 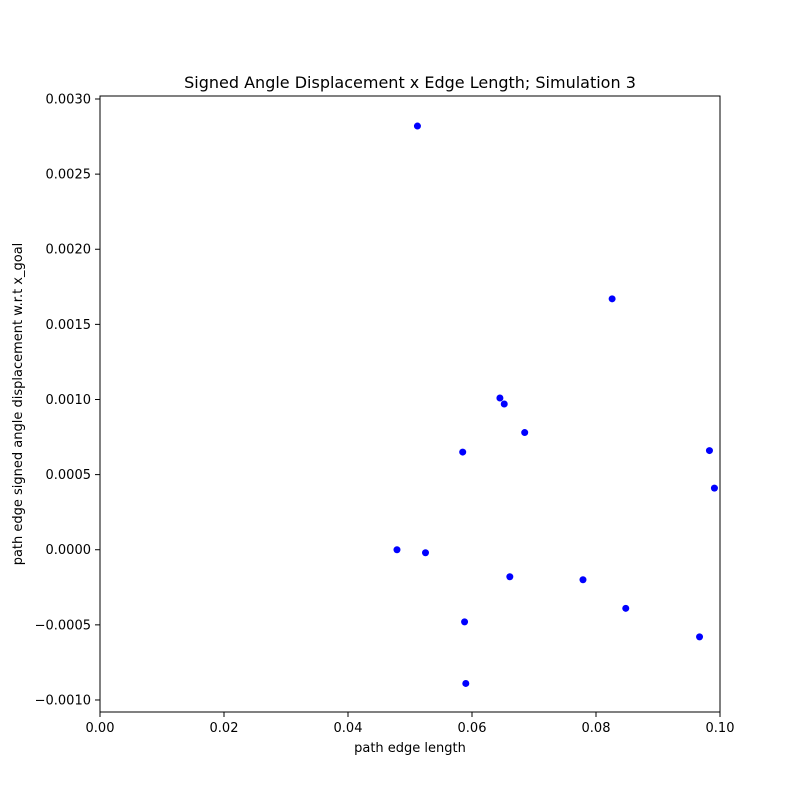 What do you see at coordinates (410, 748) in the screenshot?
I see `x-axis-label: path edge length` at bounding box center [410, 748].